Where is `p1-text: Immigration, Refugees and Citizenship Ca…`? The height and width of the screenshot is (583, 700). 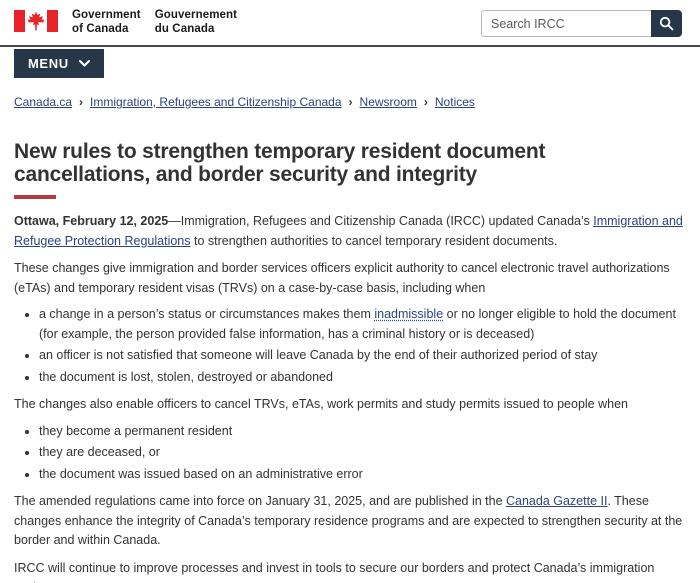
p1-text: Immigration, Refugees and Citizenship Ca… is located at coordinates (387, 221).